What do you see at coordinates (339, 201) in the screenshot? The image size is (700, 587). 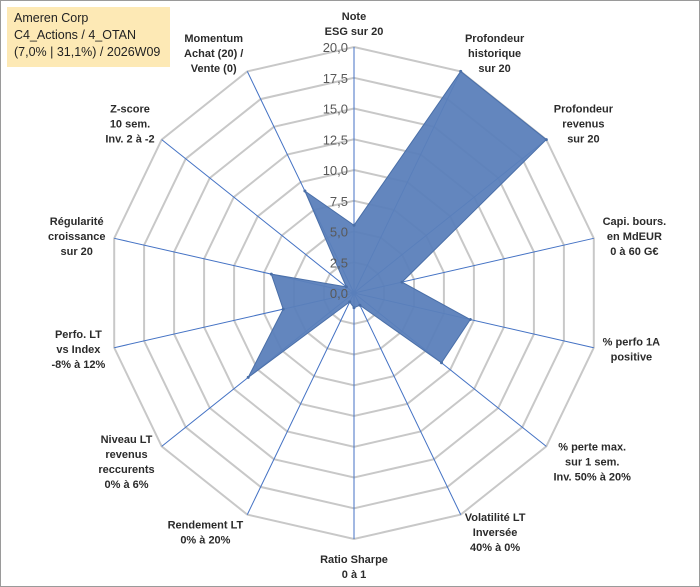 I see `tick-label-3: 7,5` at bounding box center [339, 201].